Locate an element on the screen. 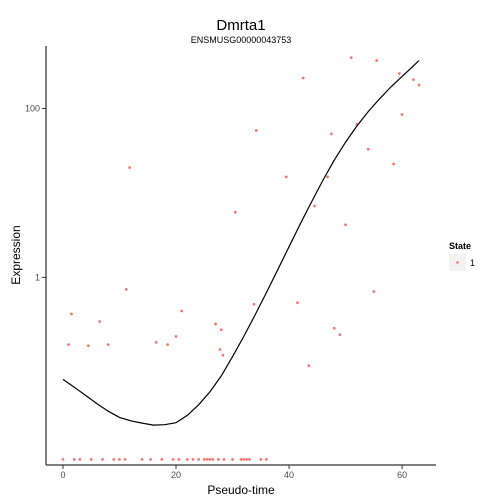  legend: State 1 is located at coordinates (462, 256).